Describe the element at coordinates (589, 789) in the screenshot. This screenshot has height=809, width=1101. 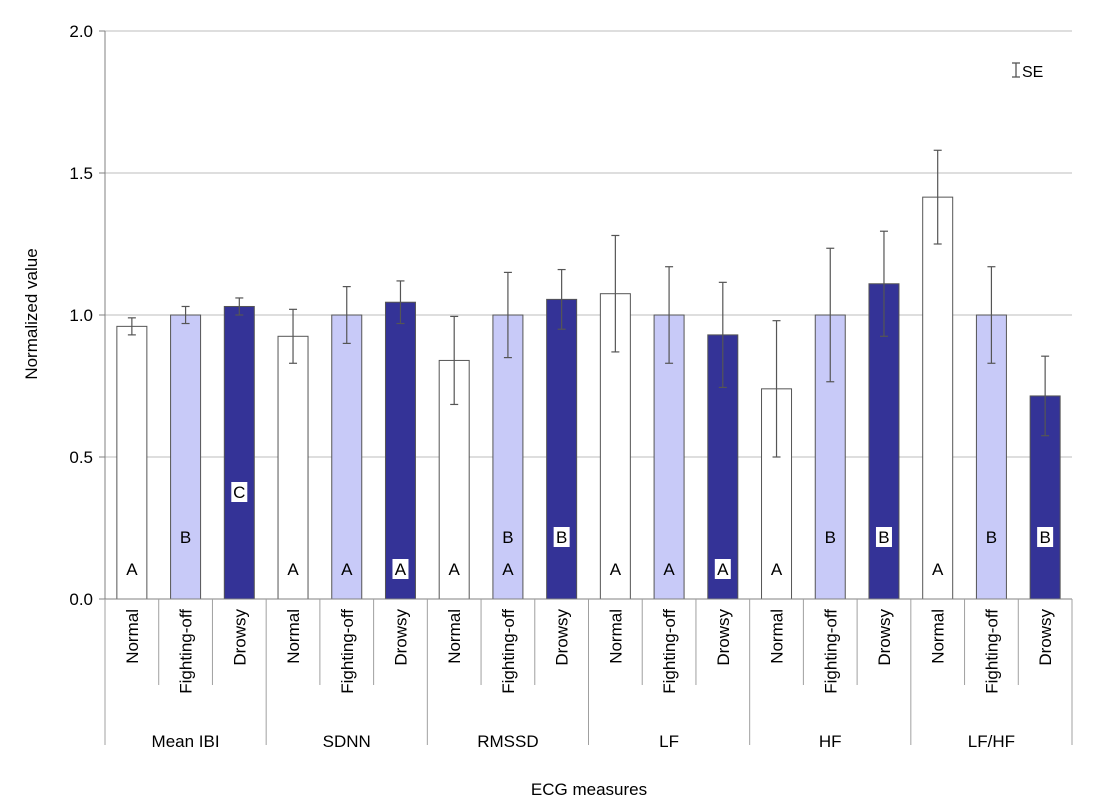
I see `x-axis-label: ECG measures` at that location.